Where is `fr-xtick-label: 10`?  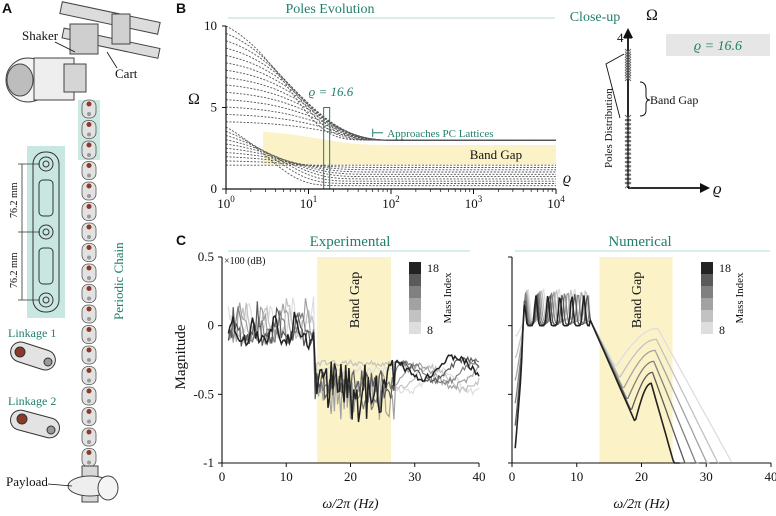 fr-xtick-label: 10 is located at coordinates (286, 476).